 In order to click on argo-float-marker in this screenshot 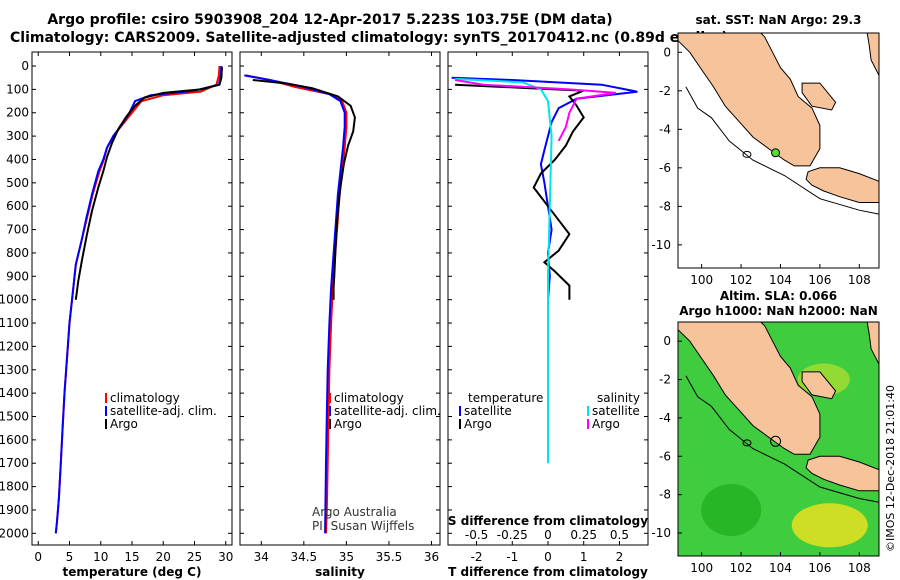, I will do `click(776, 441)`.